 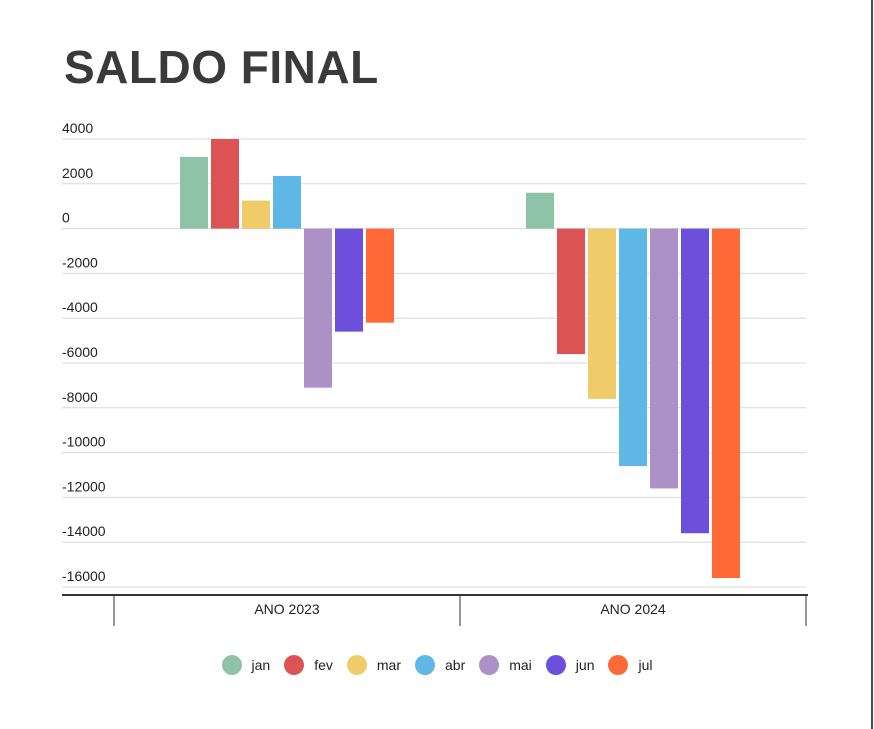 What do you see at coordinates (585, 665) in the screenshot?
I see `legend-label: jun` at bounding box center [585, 665].